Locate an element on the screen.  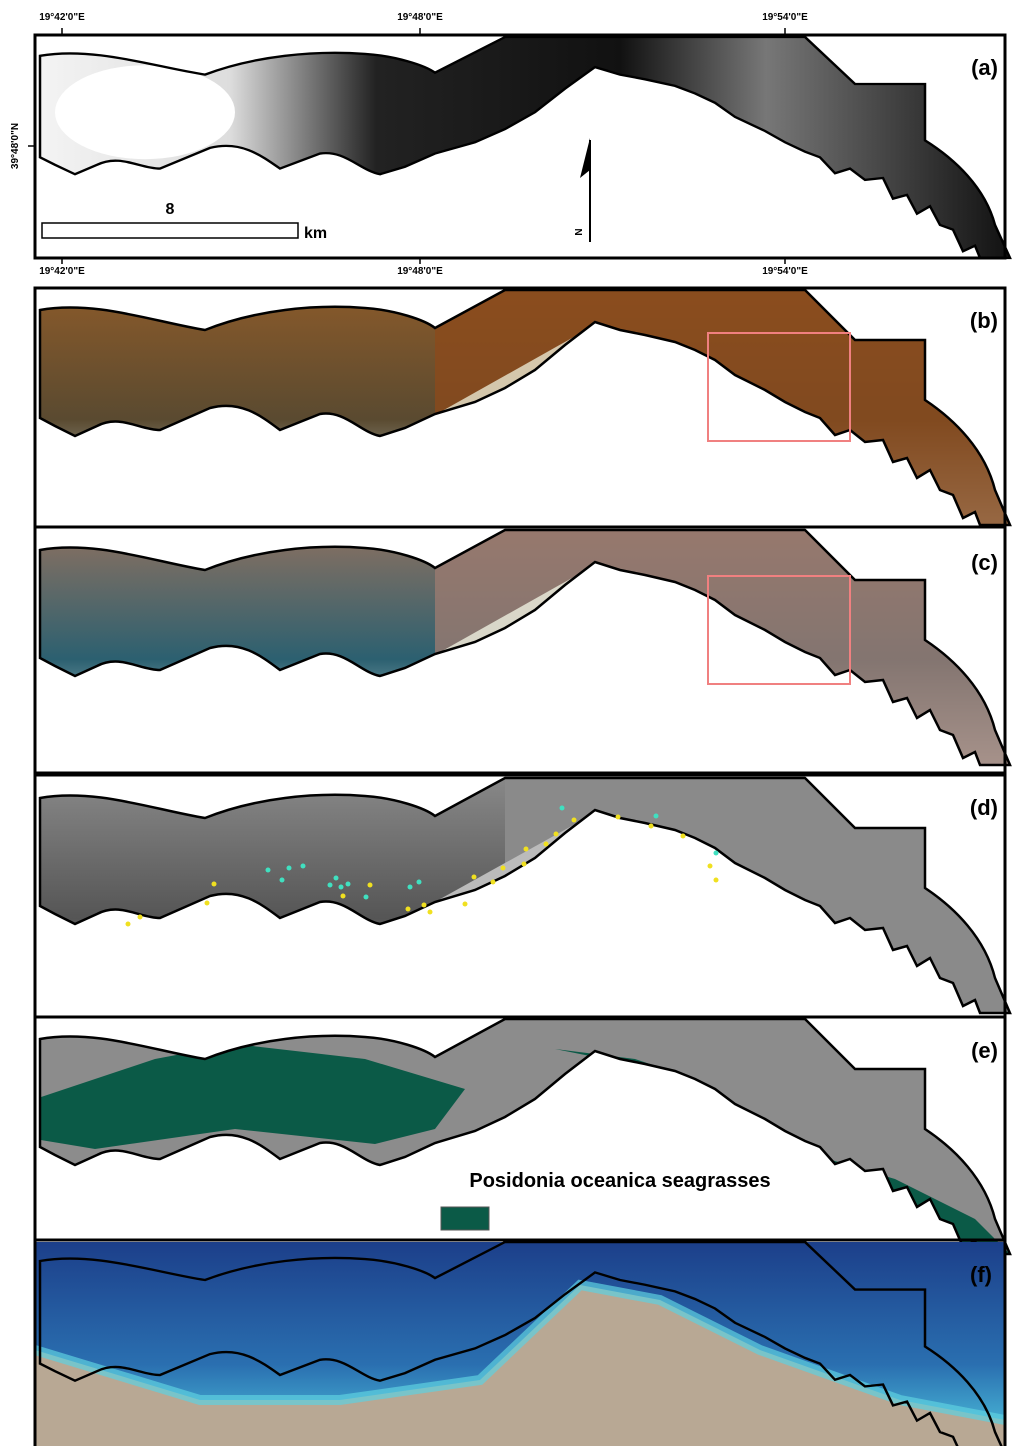
panel-label: (f) is located at coordinates (981, 1274).